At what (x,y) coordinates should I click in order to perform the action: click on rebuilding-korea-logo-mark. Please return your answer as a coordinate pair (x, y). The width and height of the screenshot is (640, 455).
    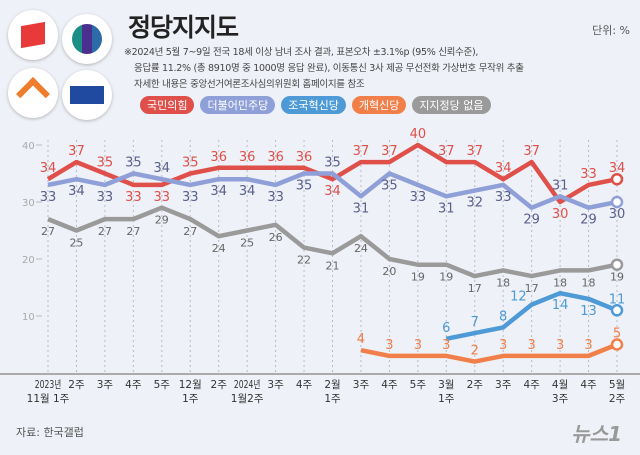
    Looking at the image, I should click on (87, 95).